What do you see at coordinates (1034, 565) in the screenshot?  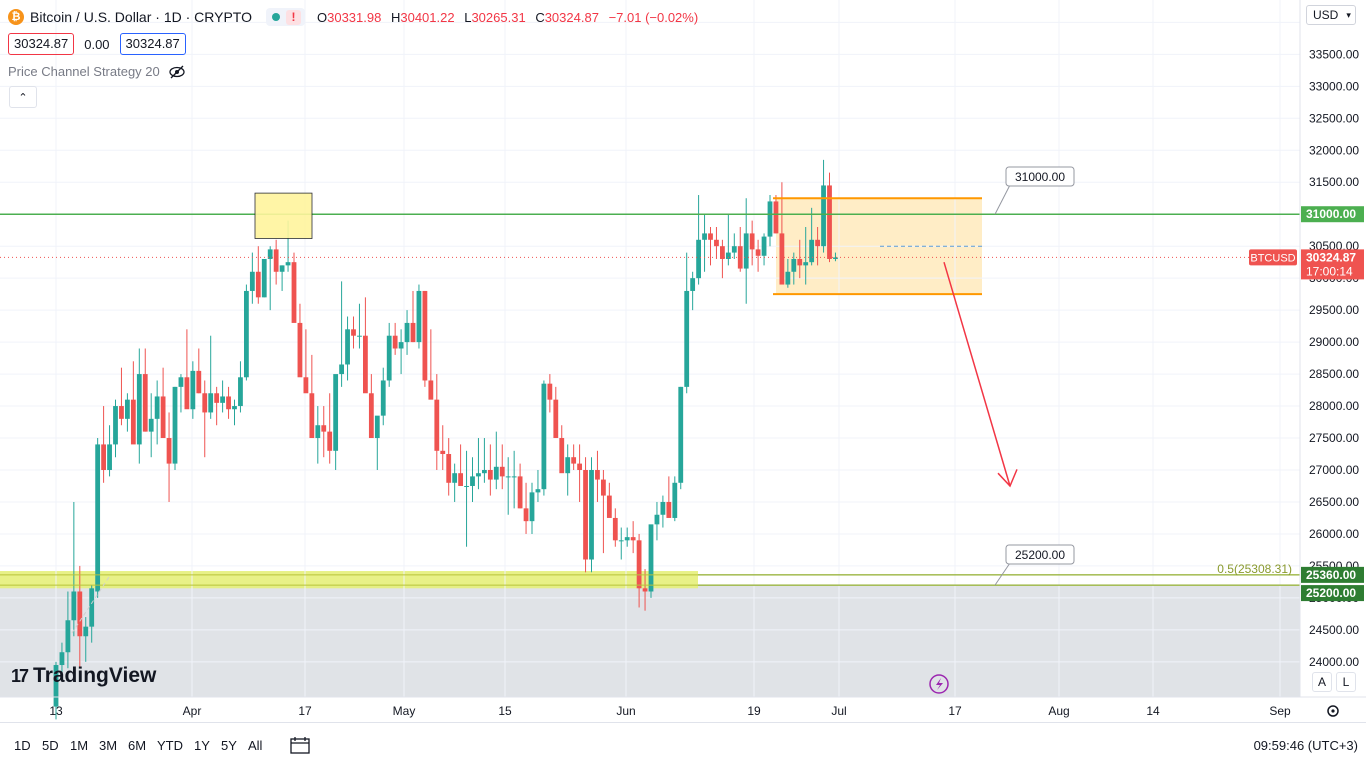 I see `callout-25200: 25200.00` at bounding box center [1034, 565].